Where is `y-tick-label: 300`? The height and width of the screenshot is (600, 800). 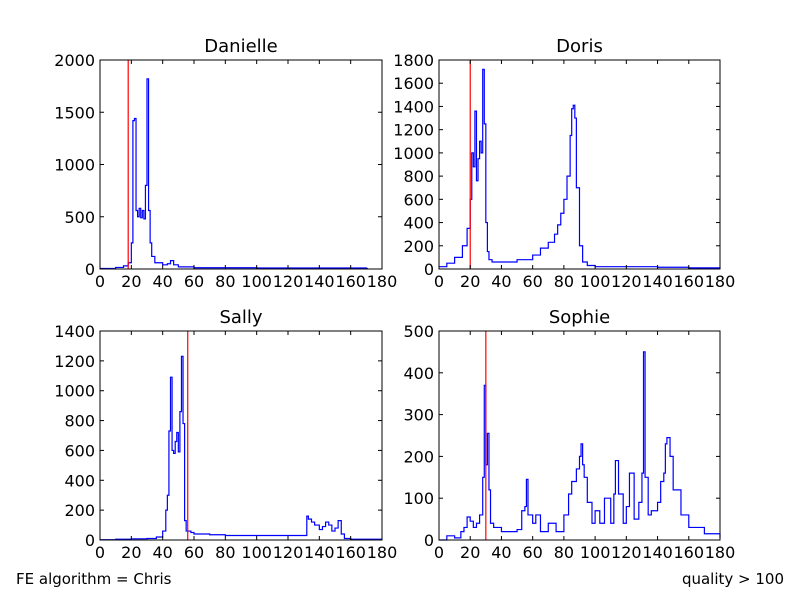
y-tick-label: 300 is located at coordinates (418, 415).